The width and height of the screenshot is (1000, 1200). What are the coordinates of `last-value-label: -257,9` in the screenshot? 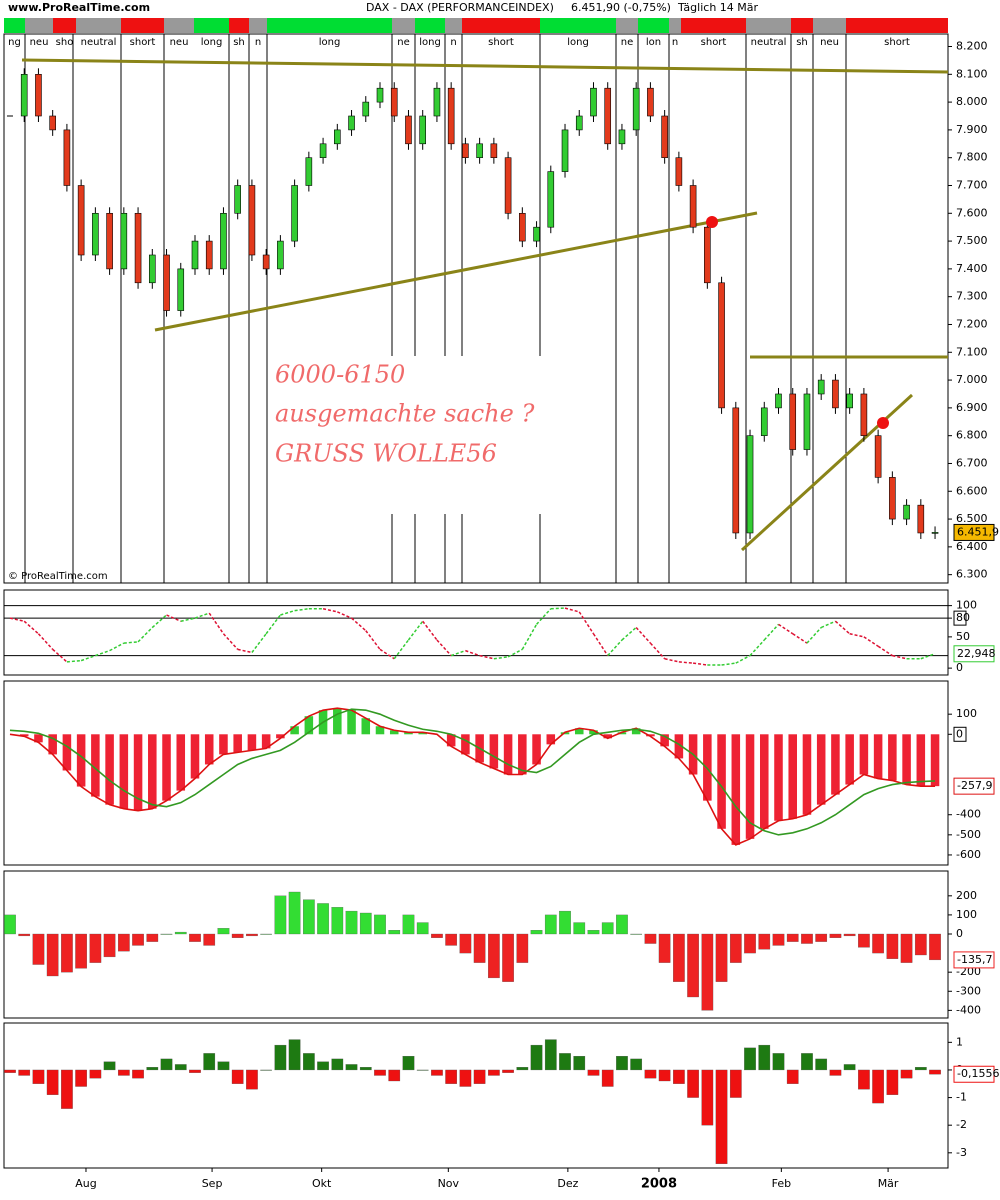 It's located at (974, 785).